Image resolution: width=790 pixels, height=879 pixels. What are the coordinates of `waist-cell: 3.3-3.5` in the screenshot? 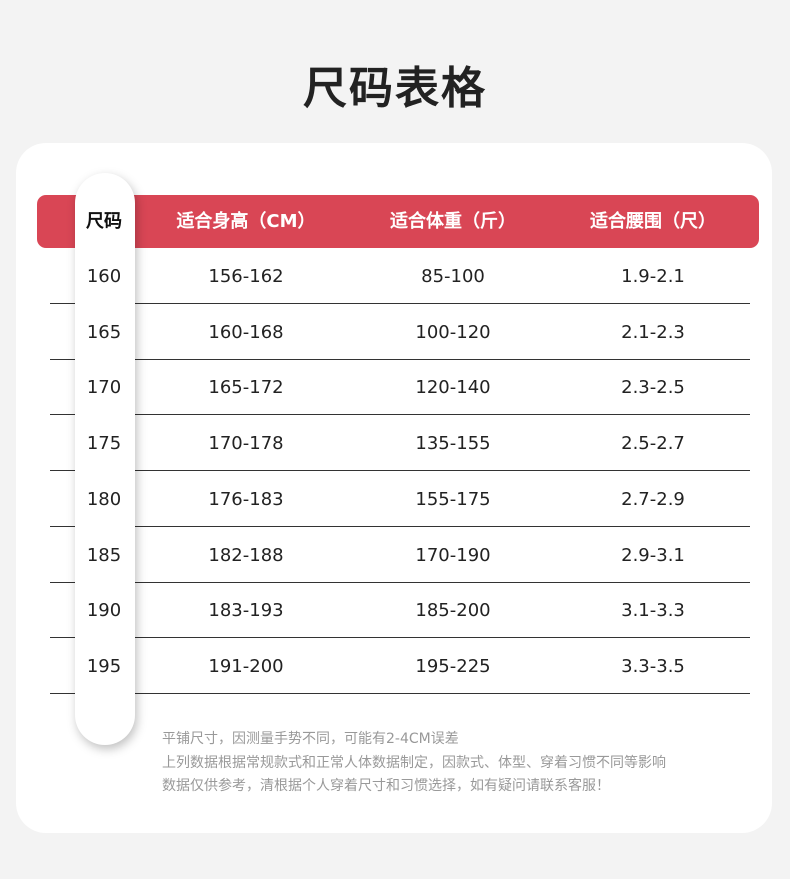 It's located at (653, 666).